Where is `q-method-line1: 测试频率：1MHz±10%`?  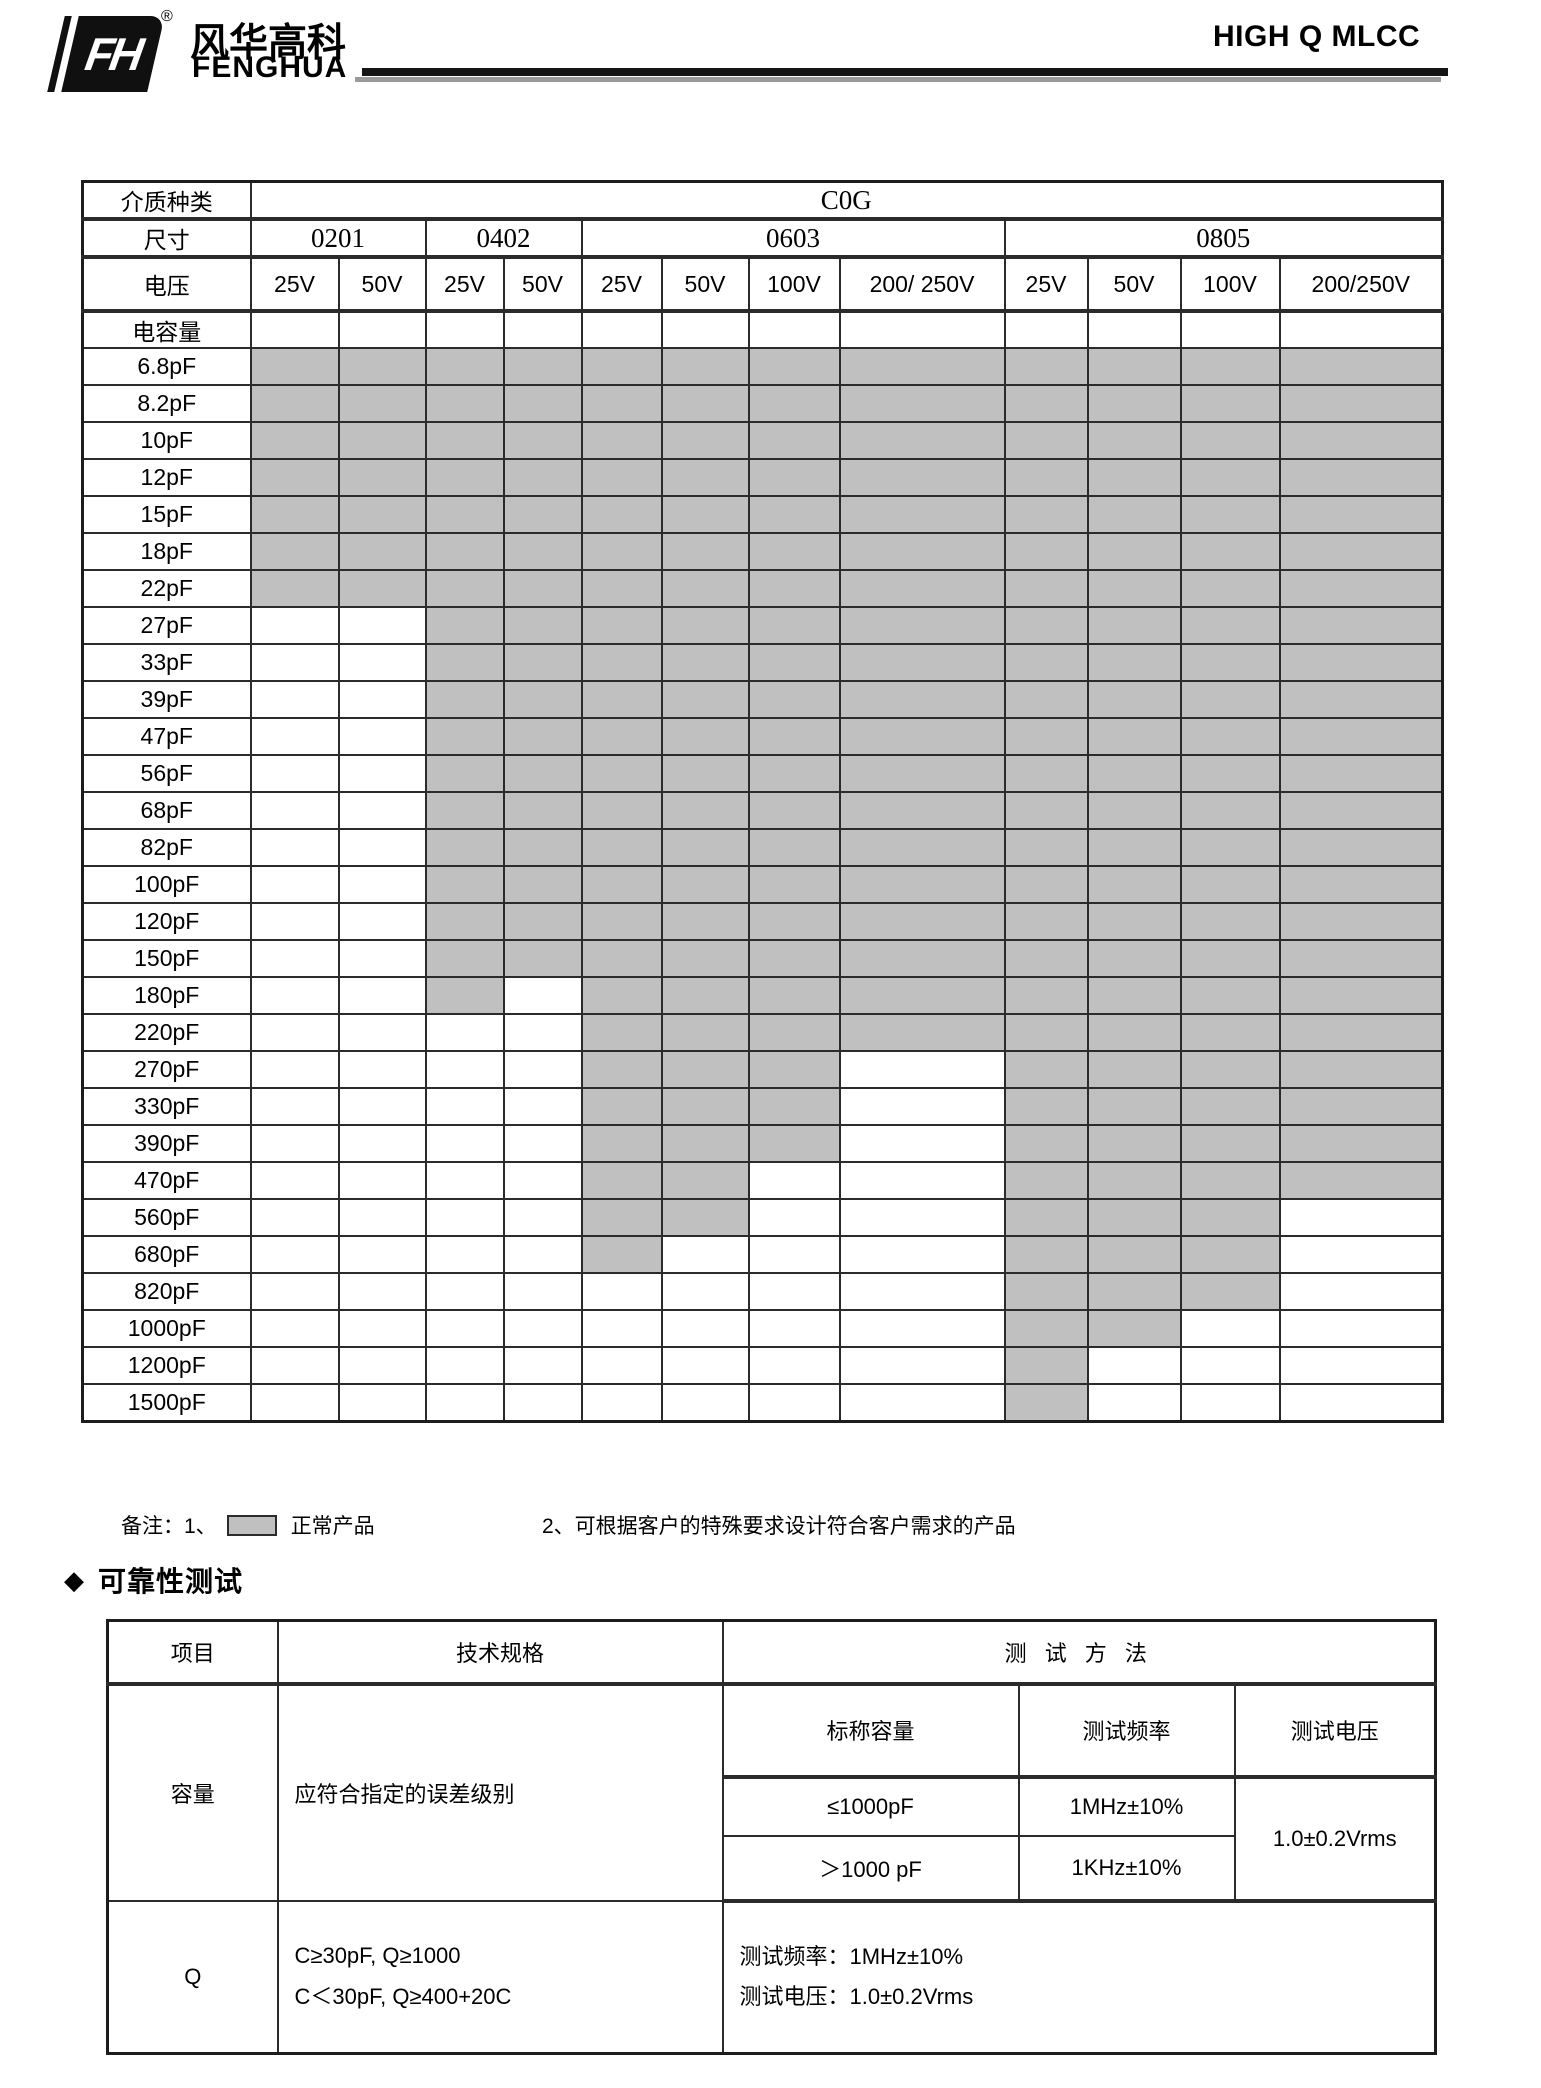
q-method-line1: 测试频率：1MHz±10% is located at coordinates (851, 1956).